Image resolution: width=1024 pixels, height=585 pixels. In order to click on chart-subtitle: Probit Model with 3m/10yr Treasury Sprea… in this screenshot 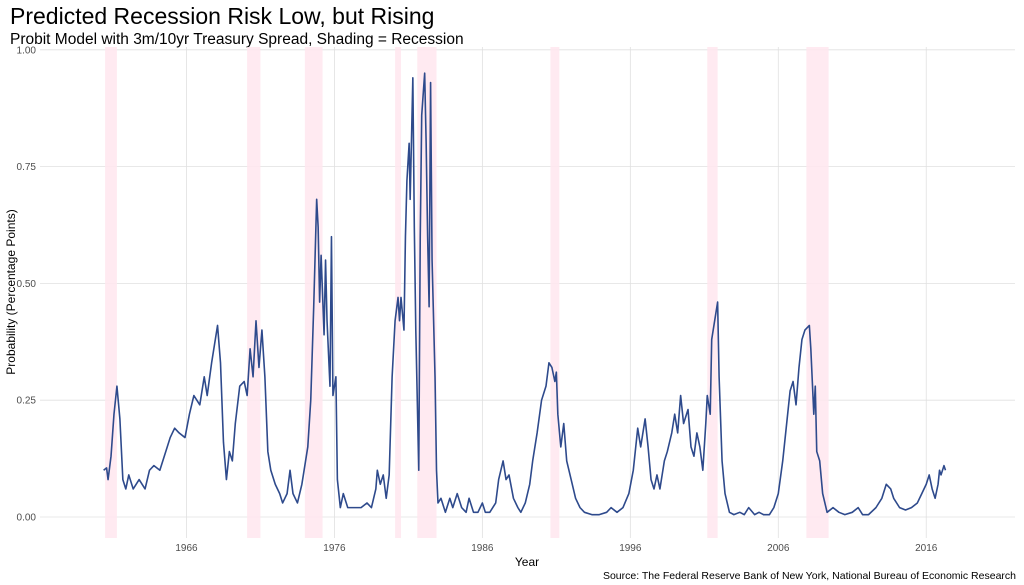, I will do `click(237, 39)`.